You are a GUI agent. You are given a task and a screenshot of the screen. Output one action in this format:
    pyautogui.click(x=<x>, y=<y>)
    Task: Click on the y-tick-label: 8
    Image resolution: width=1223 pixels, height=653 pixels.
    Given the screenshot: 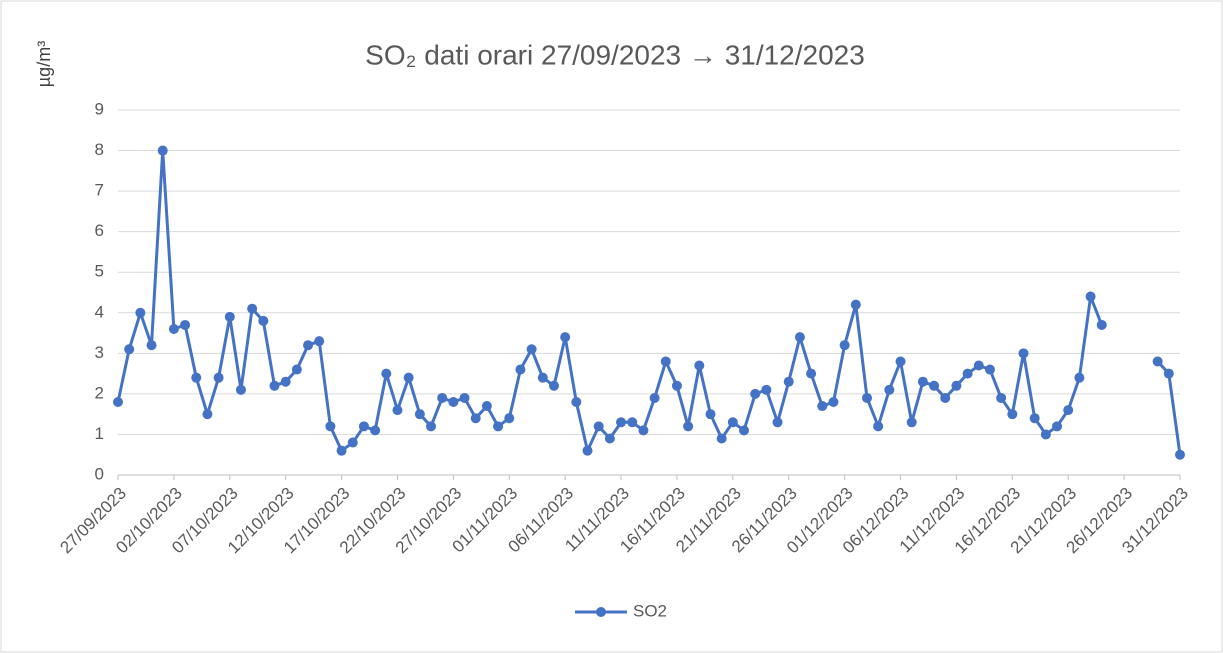 What is the action you would take?
    pyautogui.click(x=99, y=149)
    